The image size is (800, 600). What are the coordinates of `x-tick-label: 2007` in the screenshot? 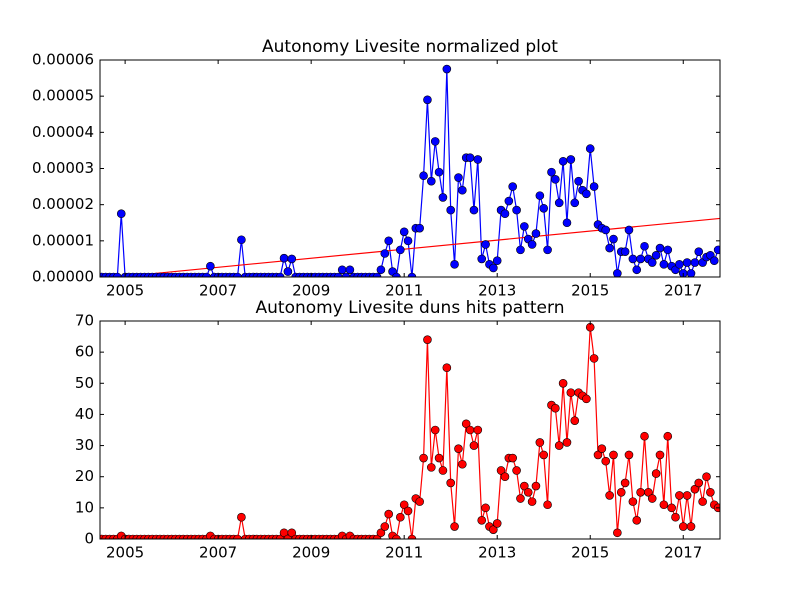 It's located at (218, 553).